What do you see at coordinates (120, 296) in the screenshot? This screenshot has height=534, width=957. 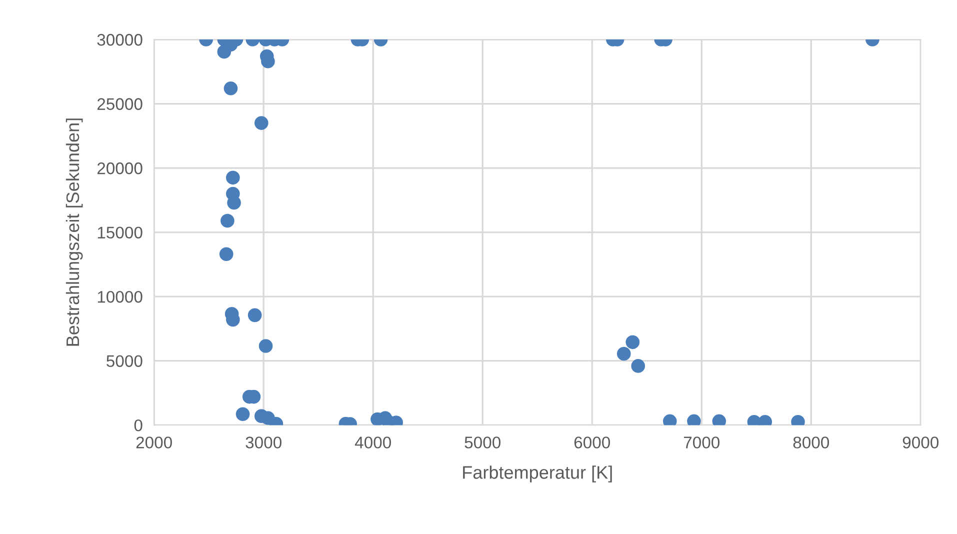 I see `y-tick-label: 10000` at bounding box center [120, 296].